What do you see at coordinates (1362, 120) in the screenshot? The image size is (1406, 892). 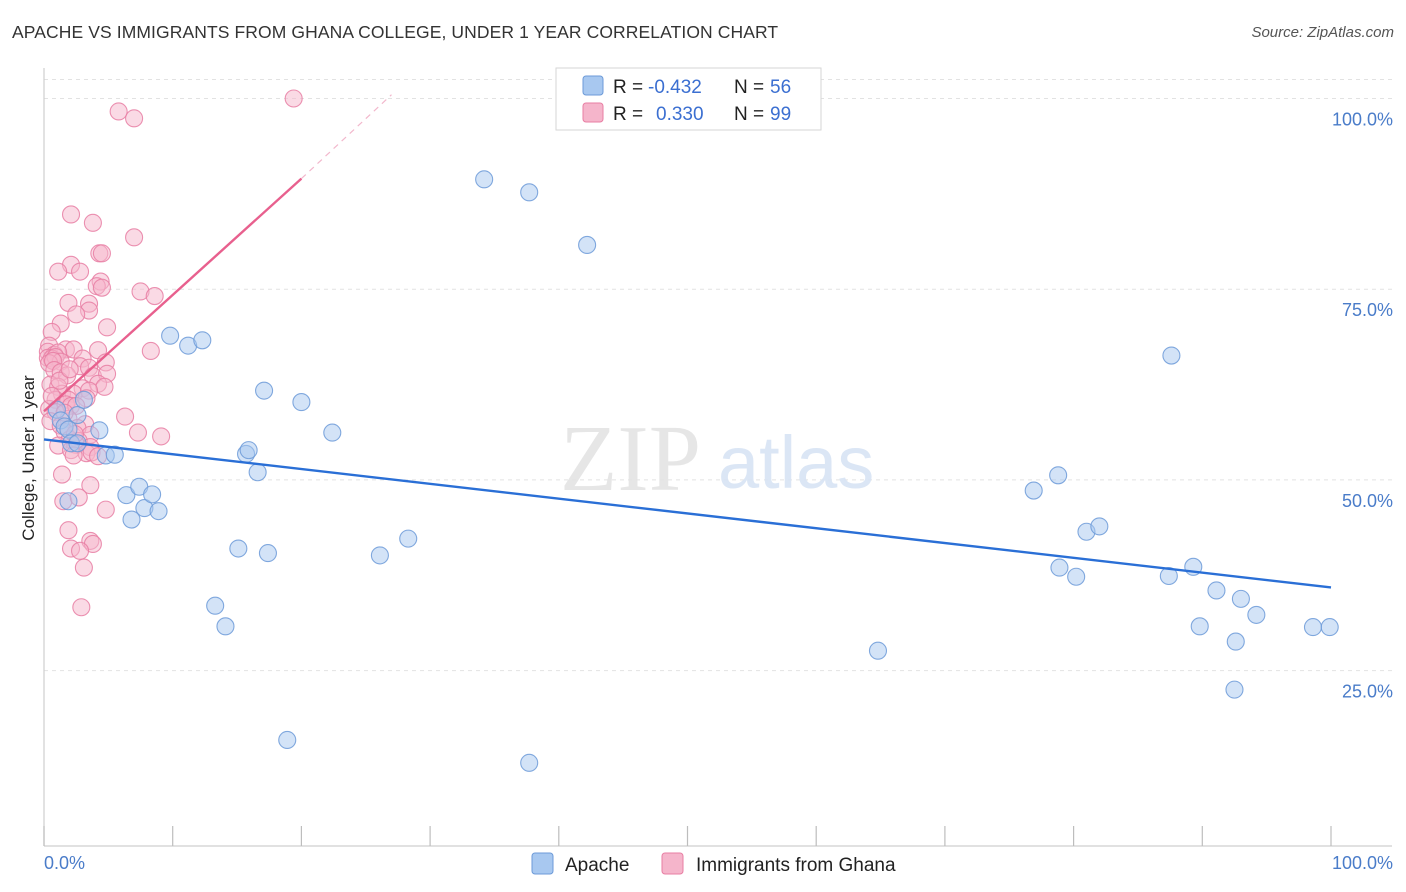 I see `y-tick-label-0: 100.0%` at bounding box center [1362, 120].